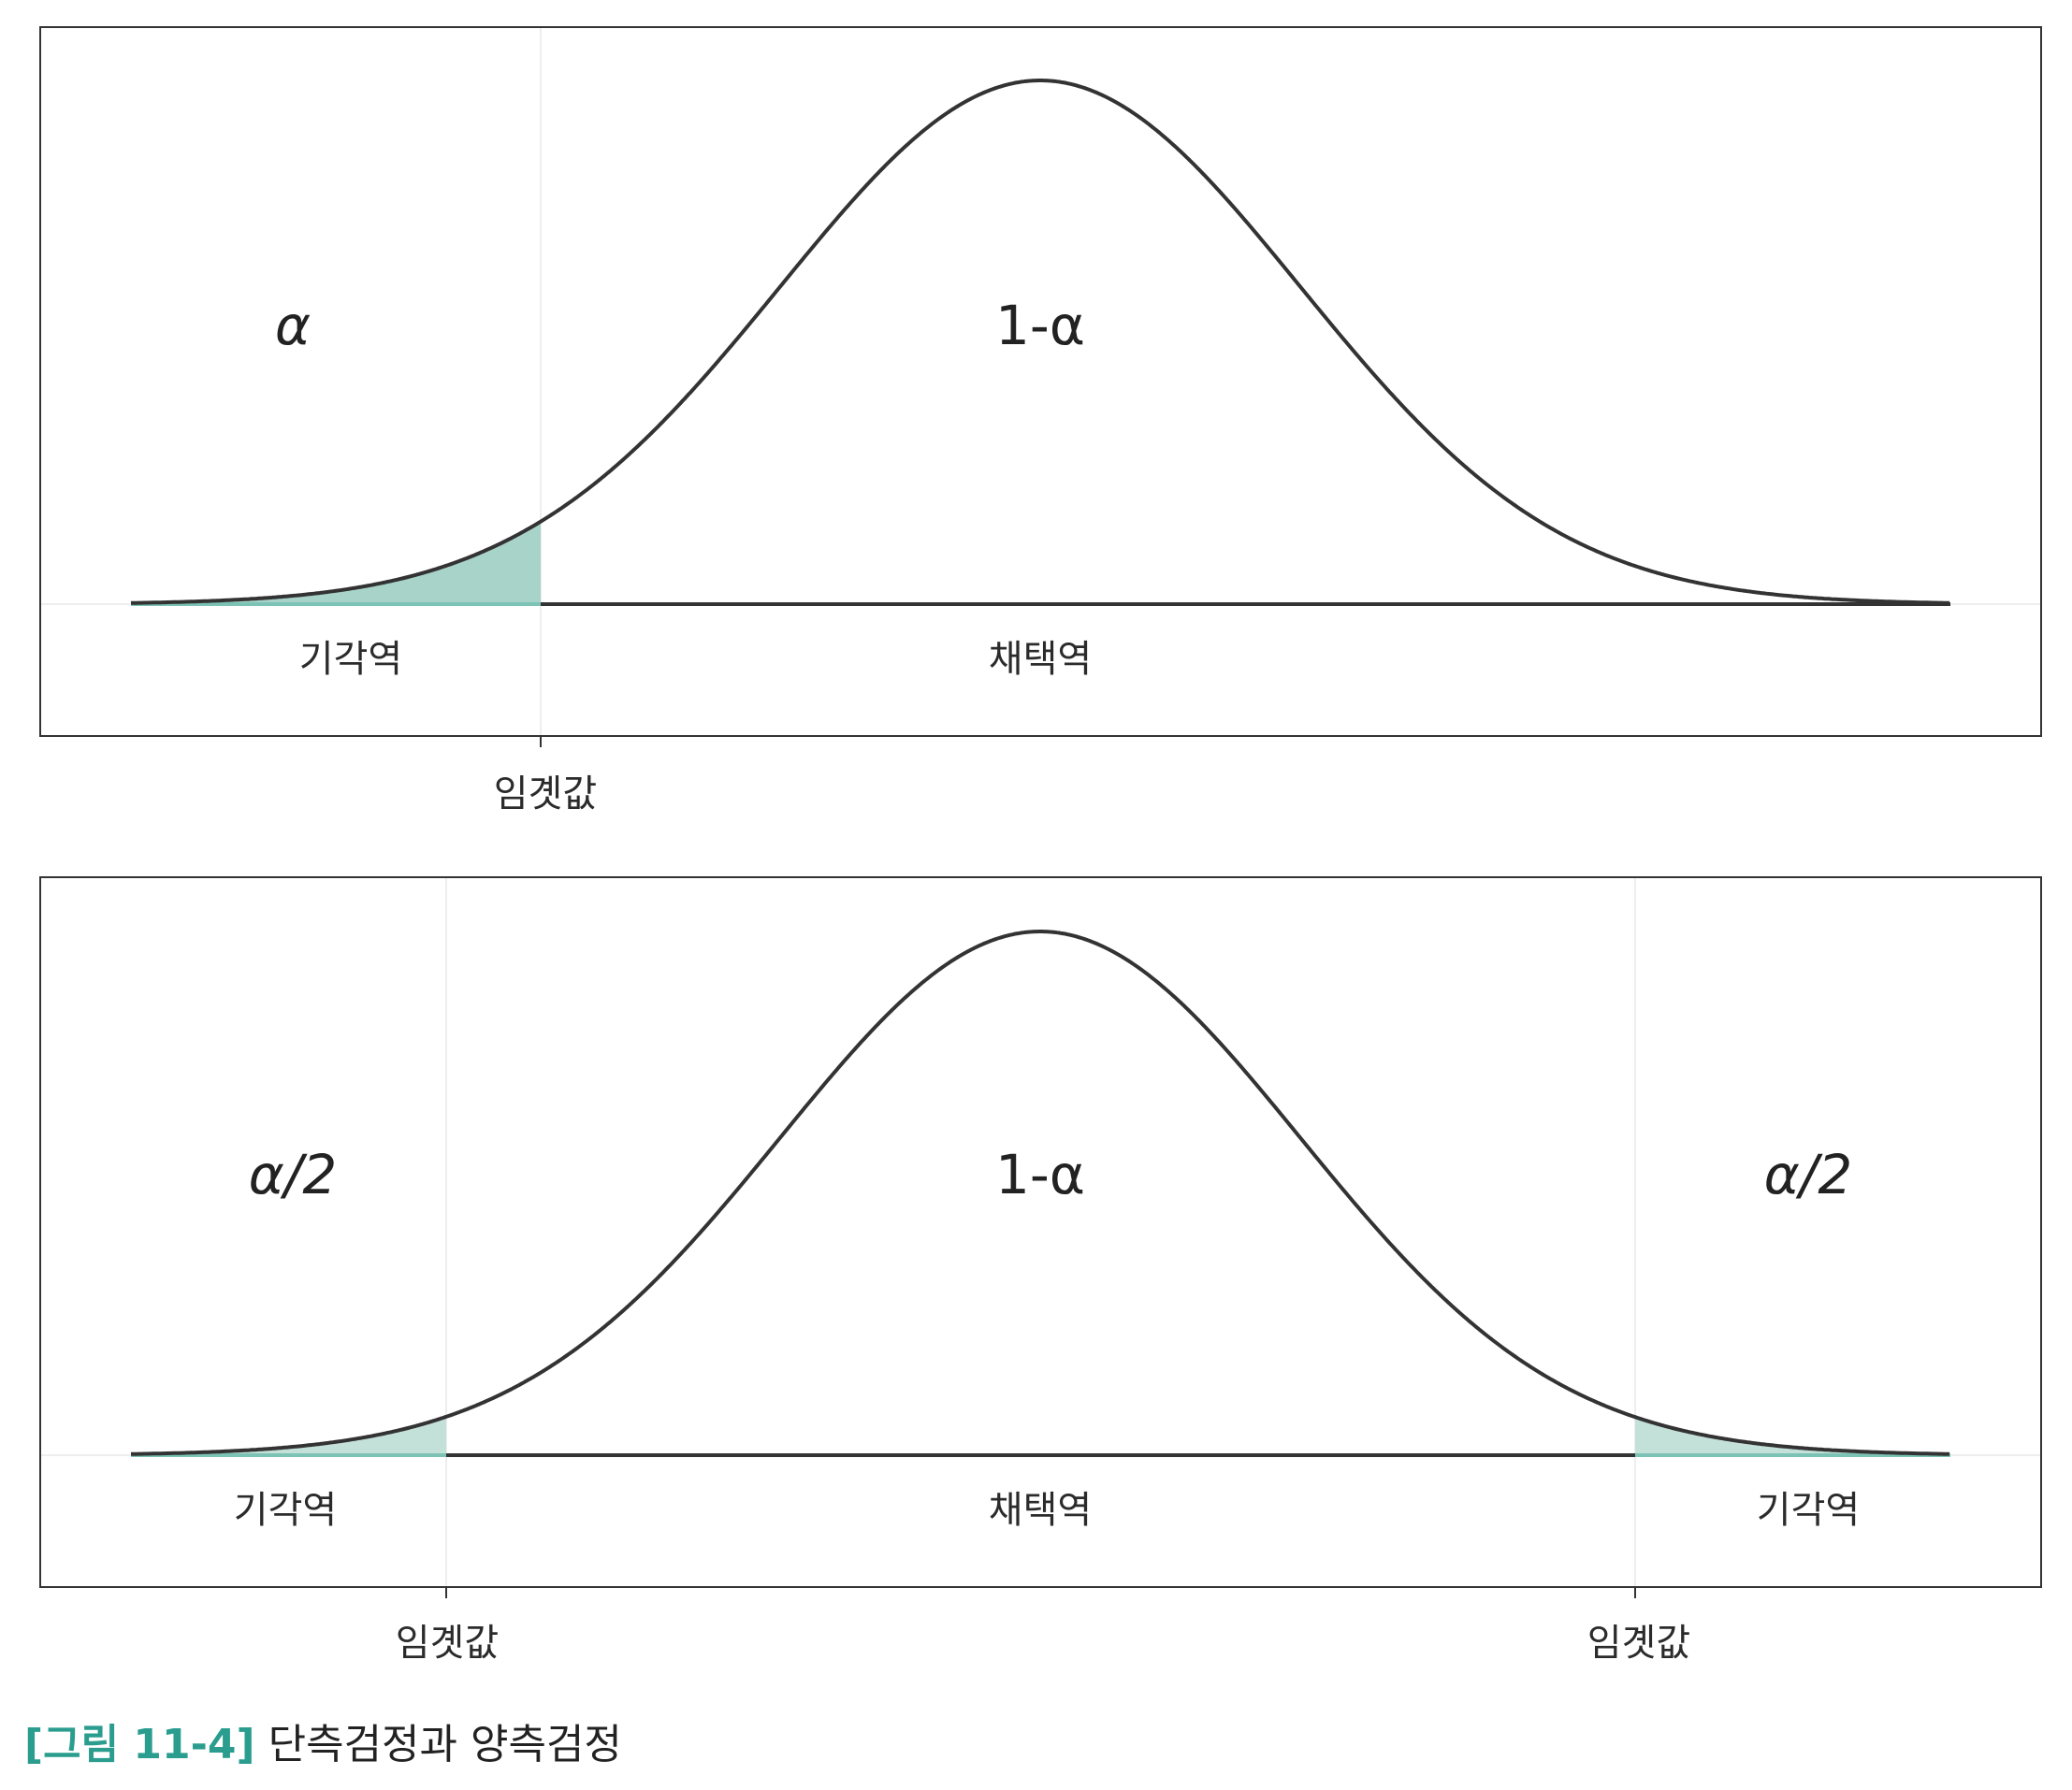 This screenshot has width=2072, height=1790. I want to click on figure-caption: [그림 11-4] 단측검정과 양측검정, so click(323, 1745).